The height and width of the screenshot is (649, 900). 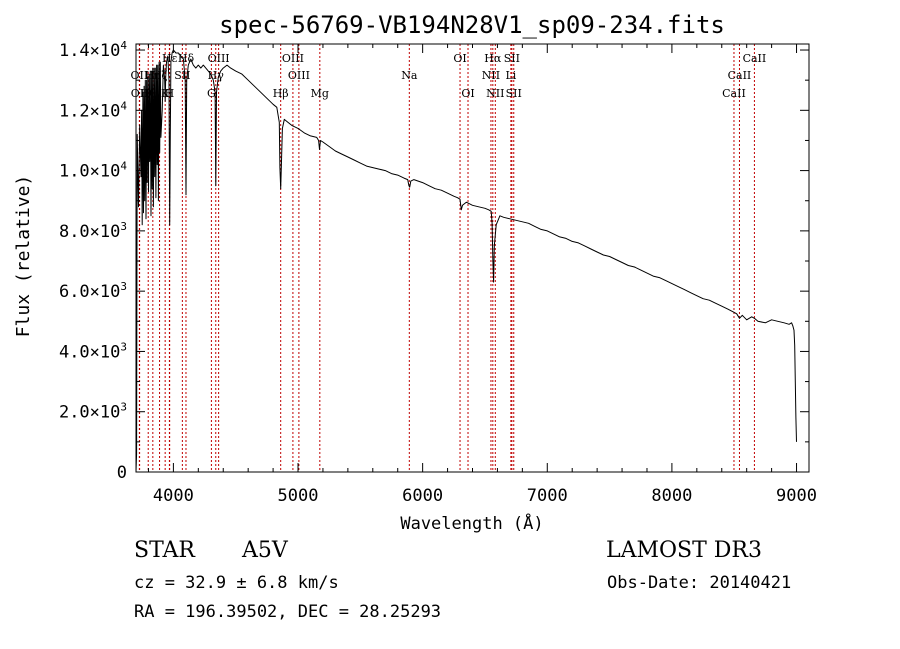 What do you see at coordinates (164, 550) in the screenshot?
I see `object-class: STAR` at bounding box center [164, 550].